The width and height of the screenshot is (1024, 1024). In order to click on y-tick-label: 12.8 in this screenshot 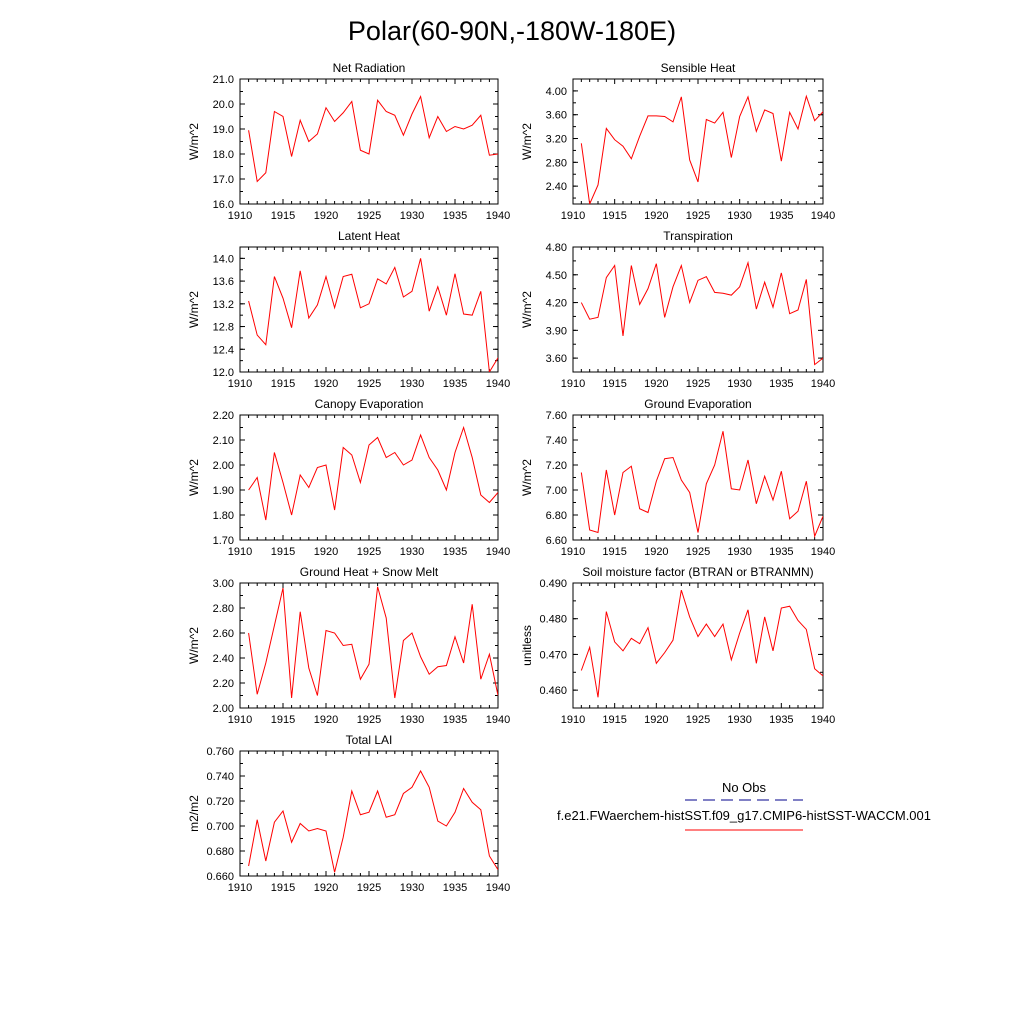, I will do `click(223, 328)`.